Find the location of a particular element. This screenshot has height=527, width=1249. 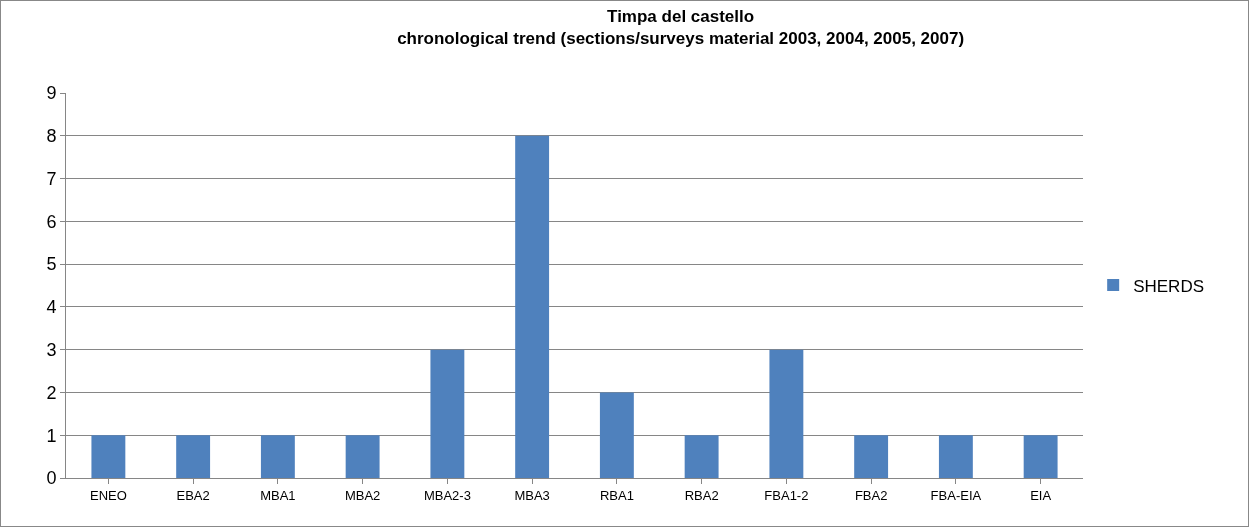

y-tick-label: 9 is located at coordinates (51, 93).